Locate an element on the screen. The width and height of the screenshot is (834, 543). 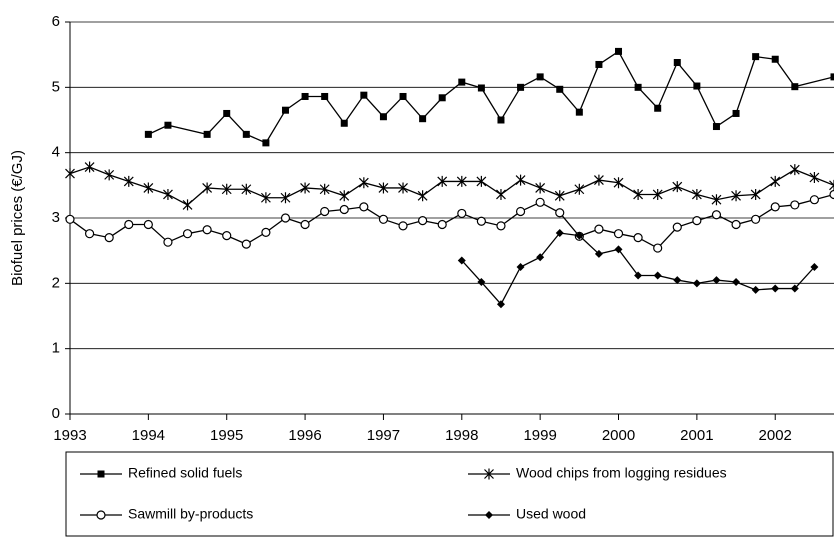
y-tick-label: 1 is located at coordinates (56, 348).